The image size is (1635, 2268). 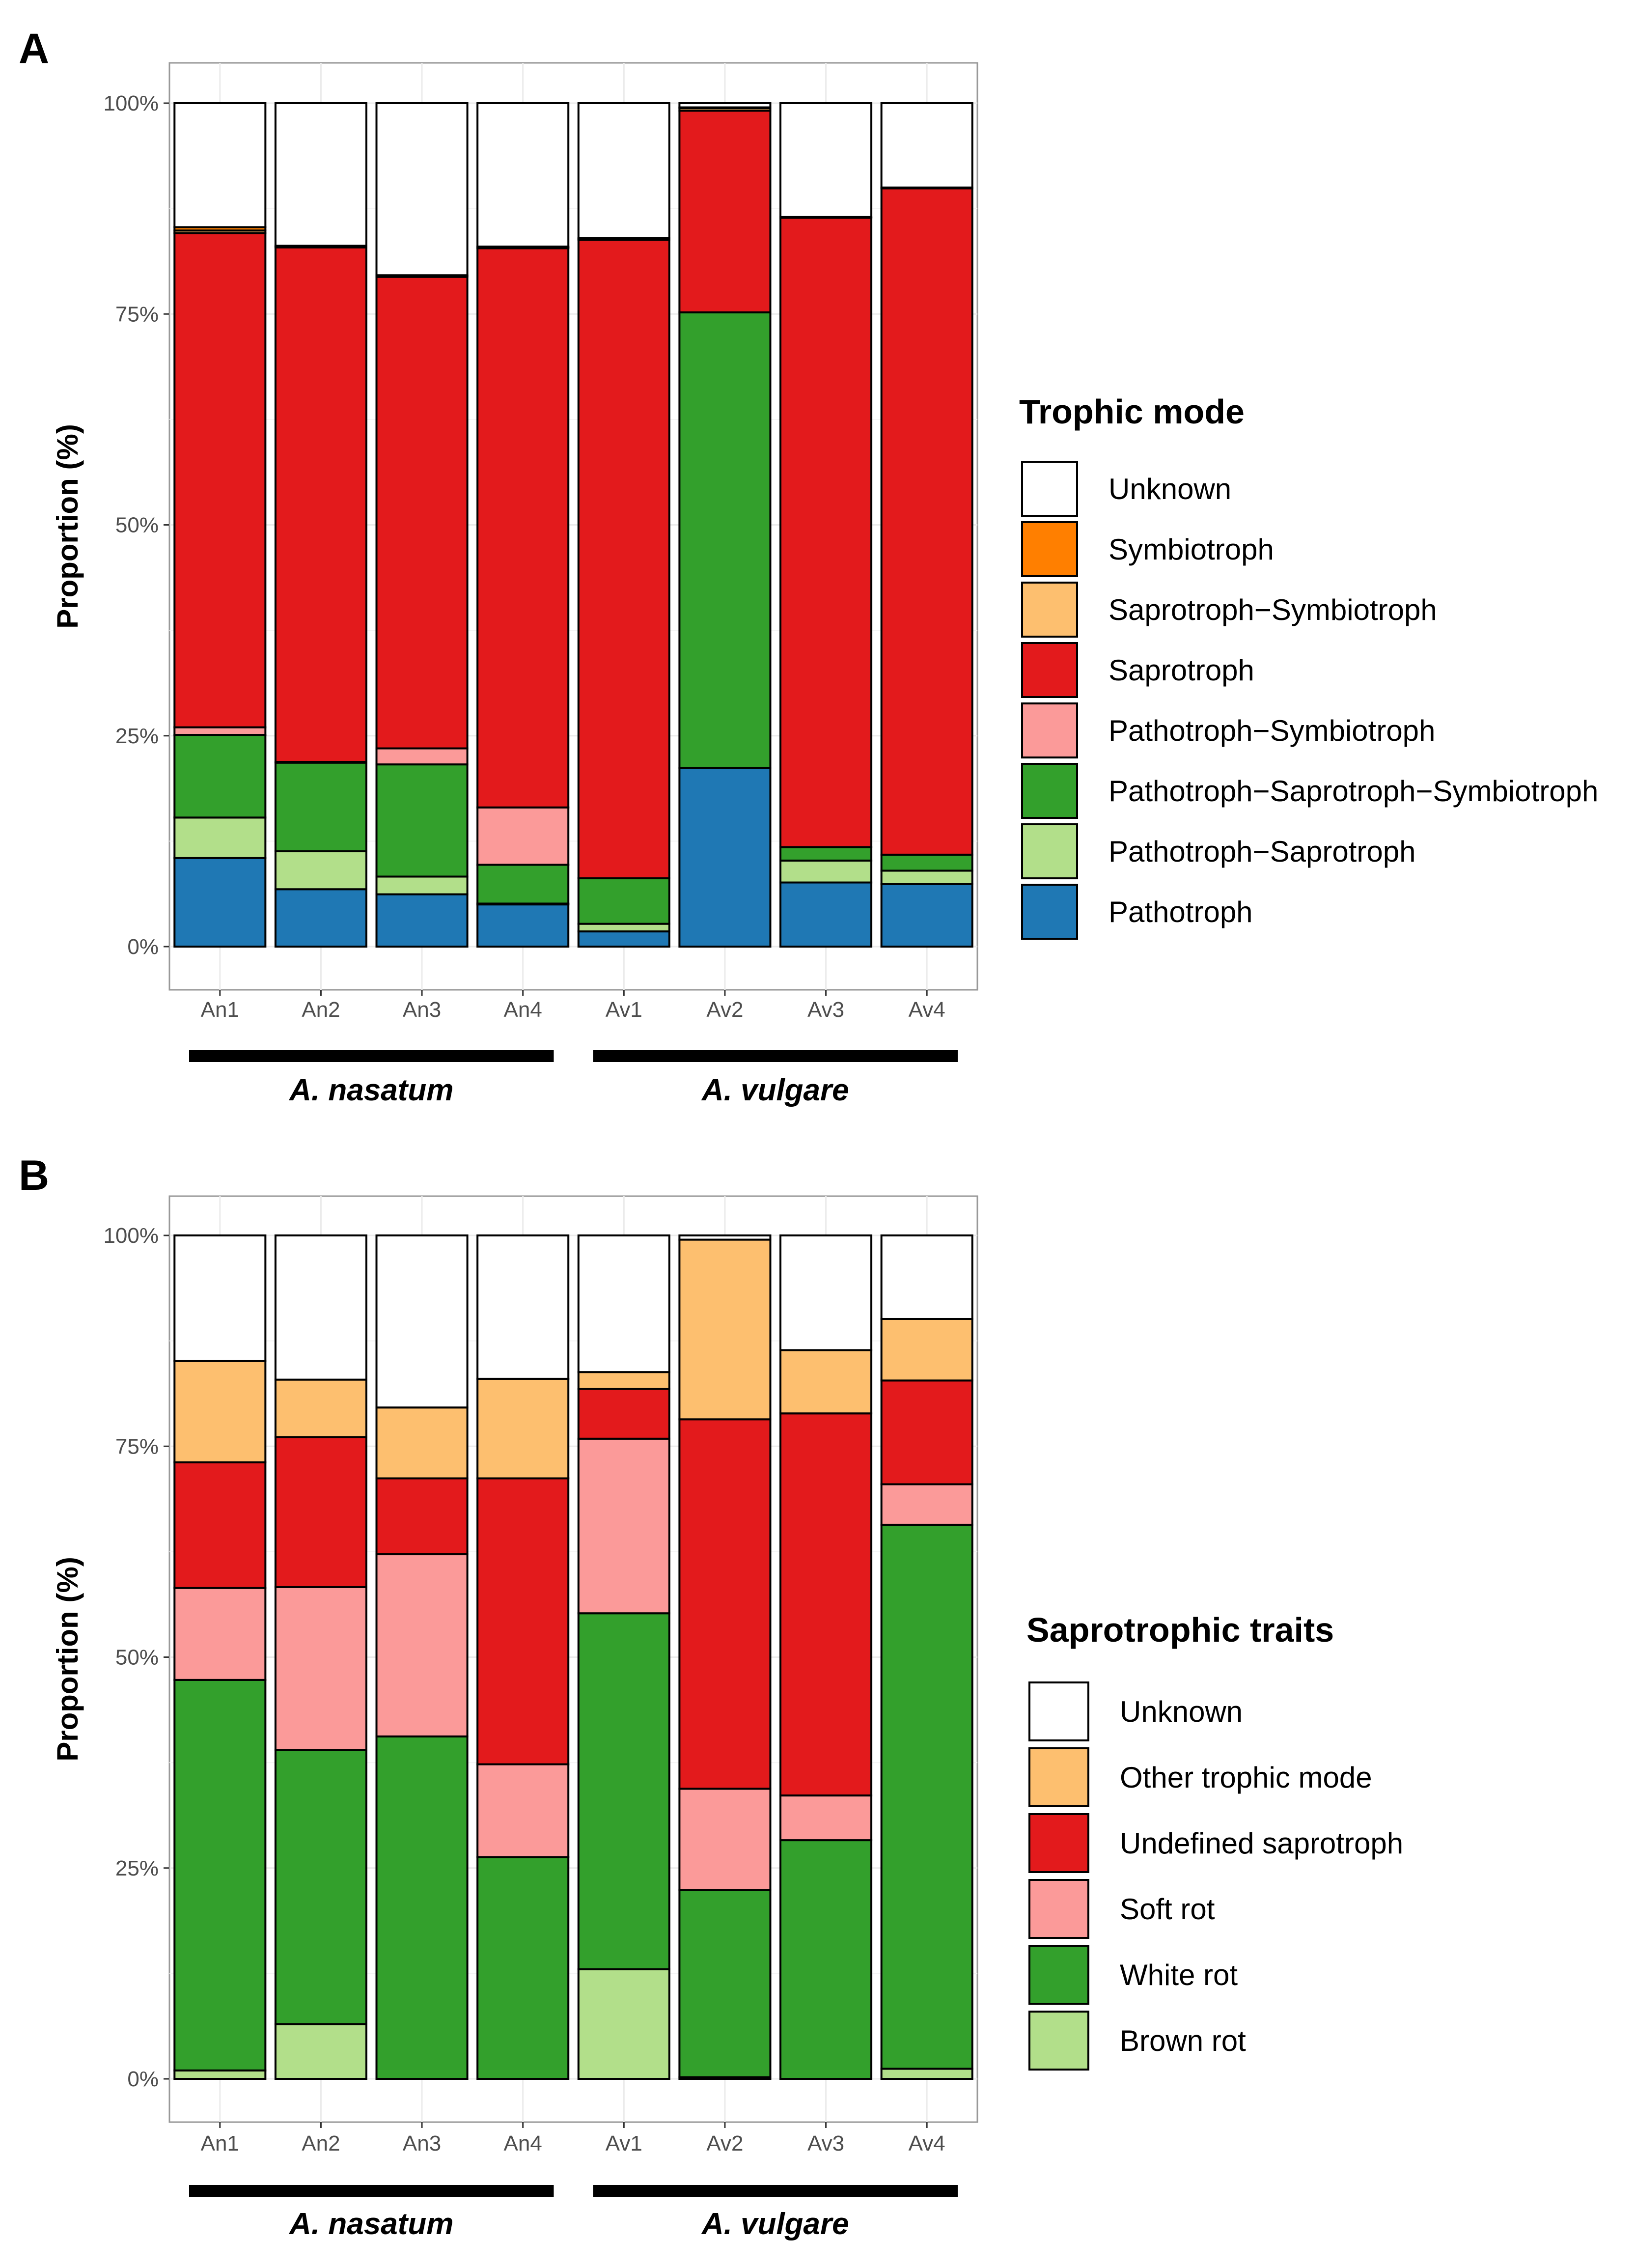 I want to click on group-label: A. nasatum, so click(x=370, y=2224).